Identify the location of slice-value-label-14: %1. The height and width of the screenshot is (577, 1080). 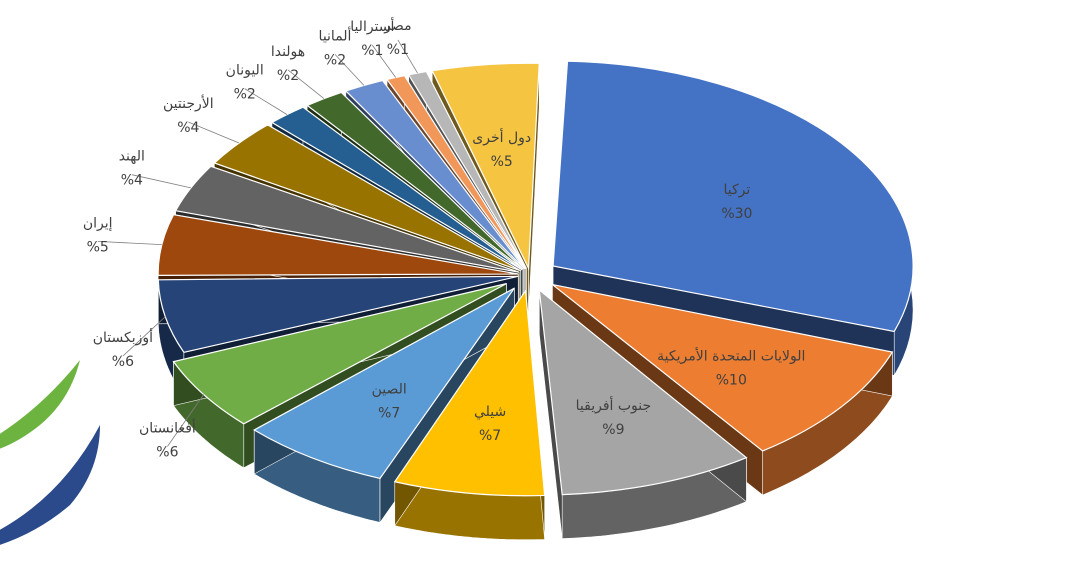
(398, 50).